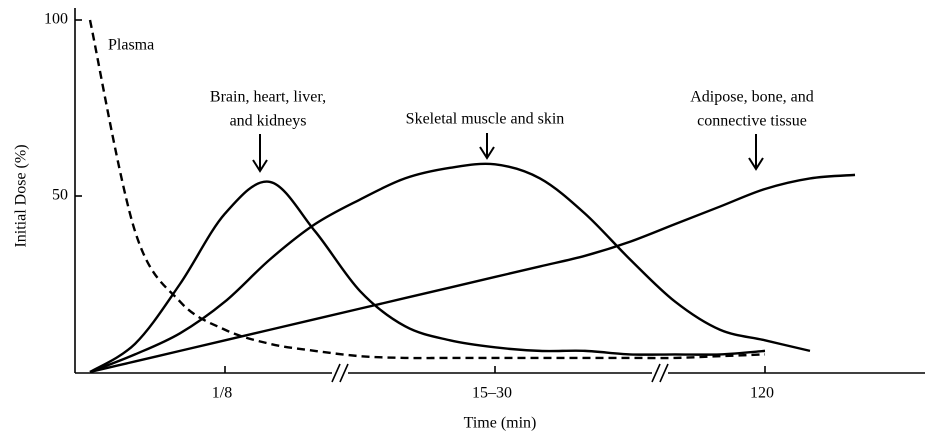  I want to click on series-label: Adipose, bone, and, so click(752, 97).